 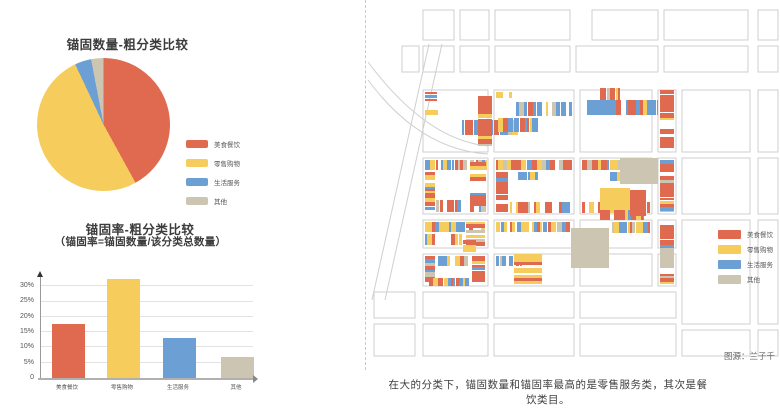 What do you see at coordinates (639, 171) in the screenshot?
I see `large-building-gray` at bounding box center [639, 171].